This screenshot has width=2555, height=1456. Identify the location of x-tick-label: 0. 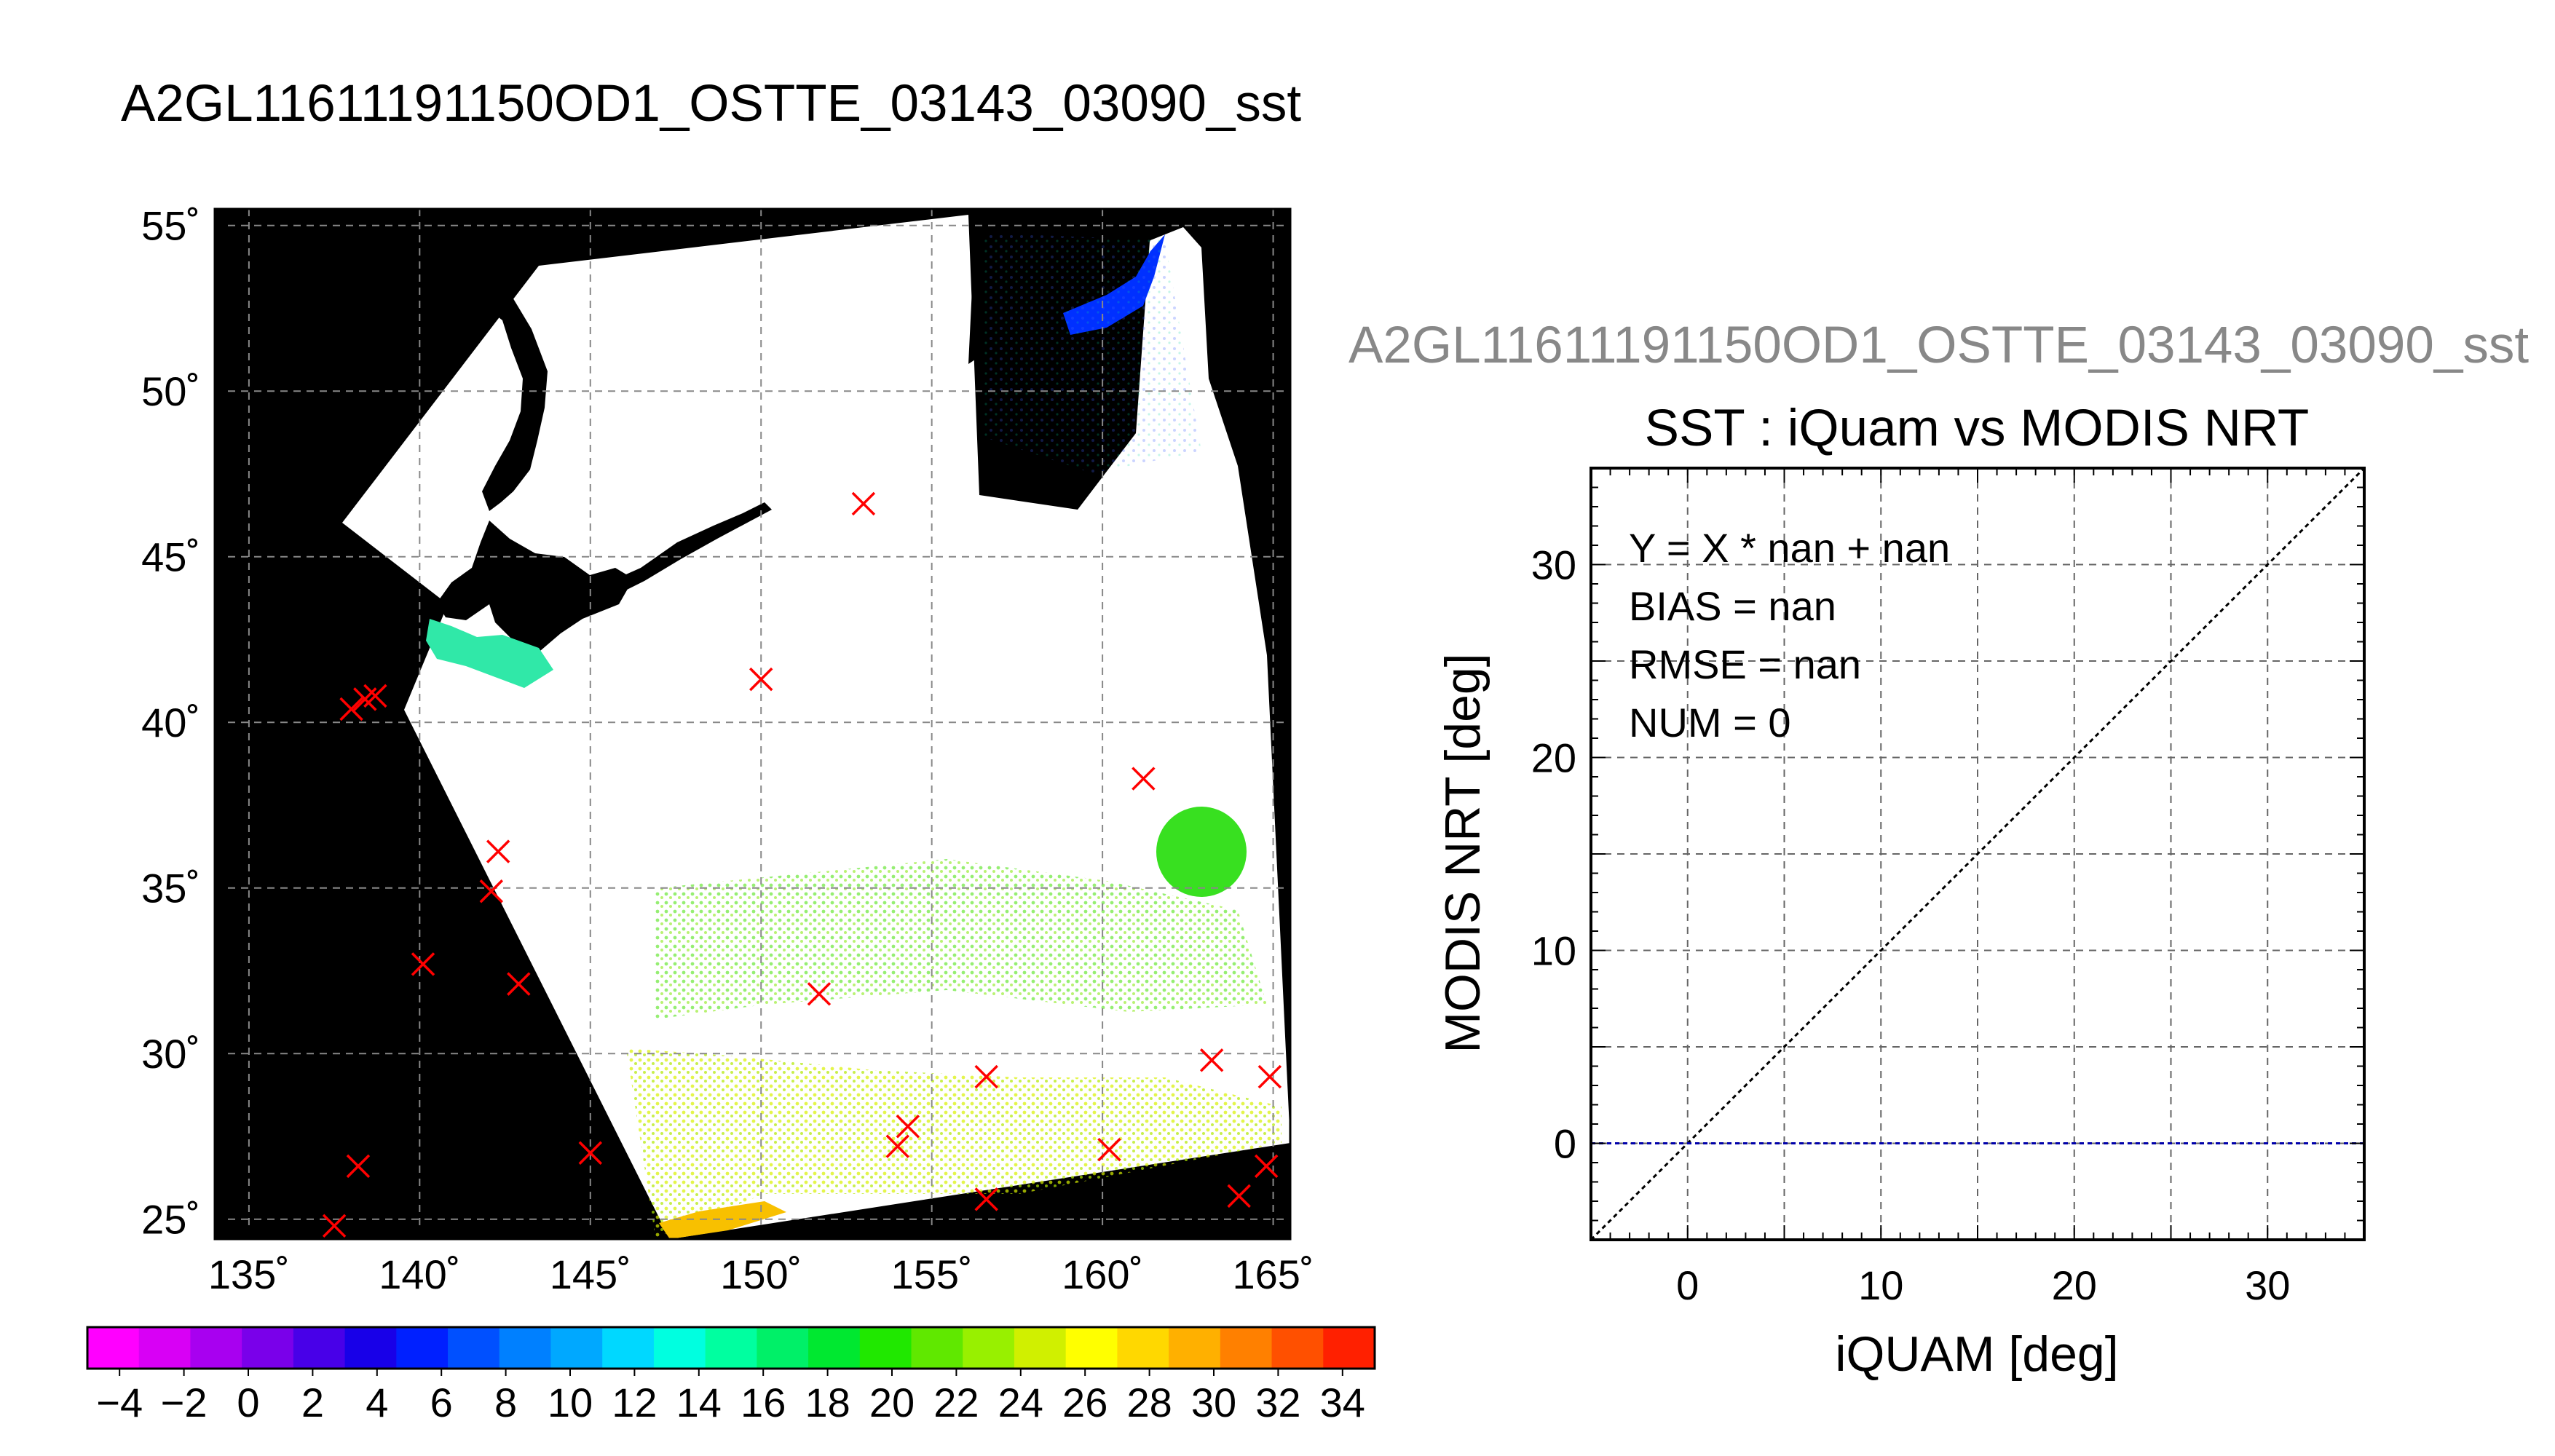
(1687, 1285).